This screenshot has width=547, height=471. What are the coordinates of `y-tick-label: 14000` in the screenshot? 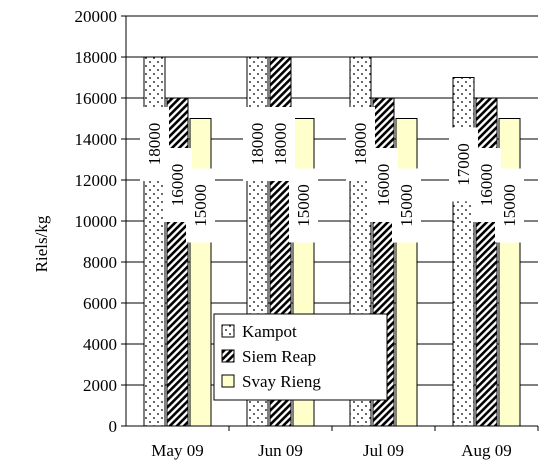 It's located at (96, 139).